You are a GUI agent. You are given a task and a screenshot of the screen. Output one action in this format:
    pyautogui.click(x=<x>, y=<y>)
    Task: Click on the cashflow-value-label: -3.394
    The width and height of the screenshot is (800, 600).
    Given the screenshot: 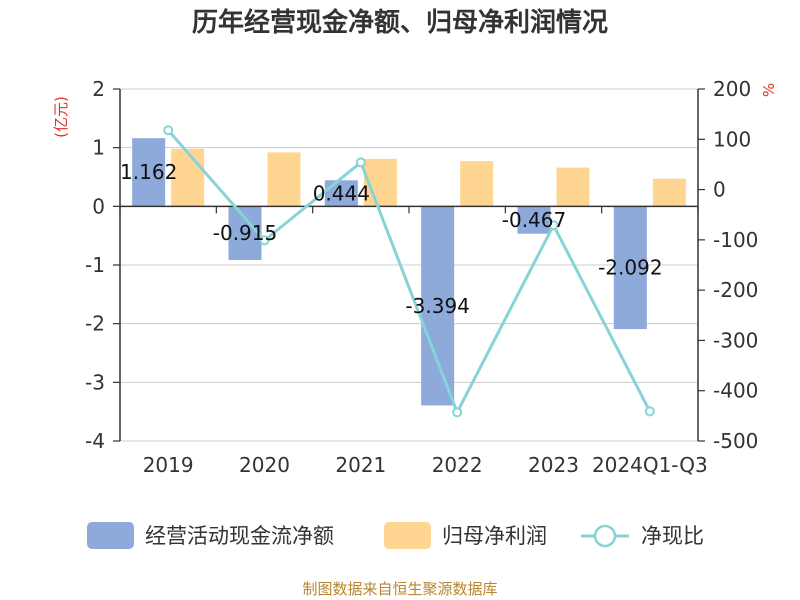 What is the action you would take?
    pyautogui.click(x=437, y=306)
    